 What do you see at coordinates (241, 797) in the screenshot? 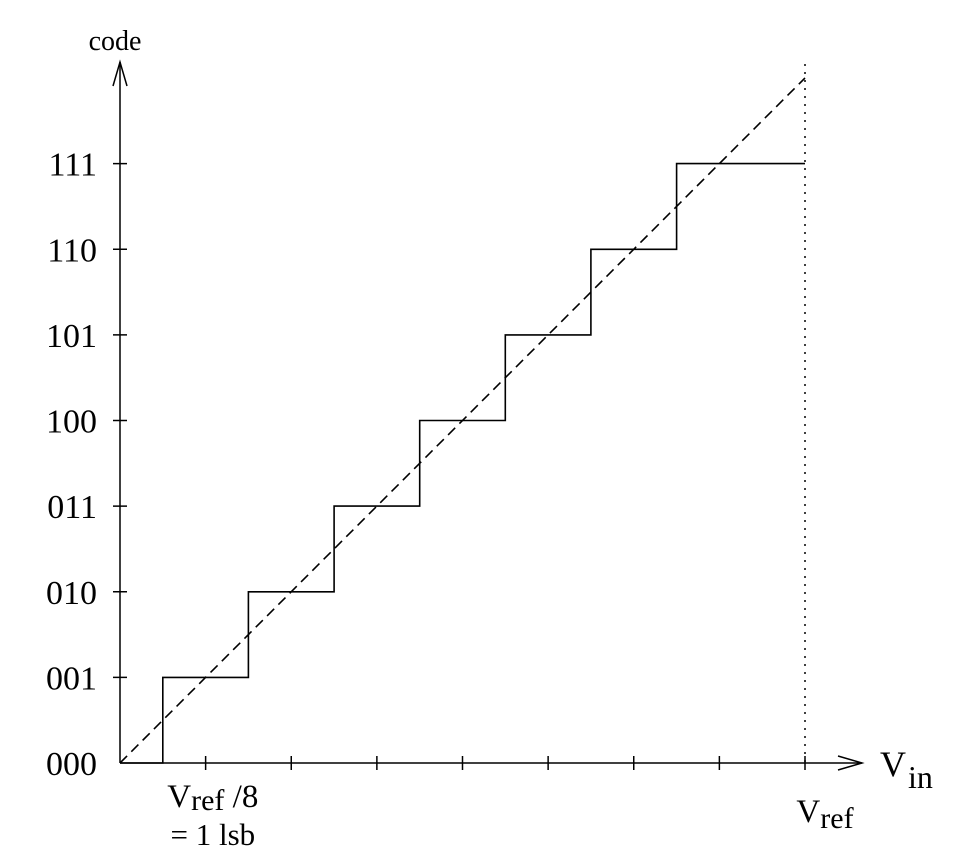
I see `x-unit-label-suffix: /8` at bounding box center [241, 797].